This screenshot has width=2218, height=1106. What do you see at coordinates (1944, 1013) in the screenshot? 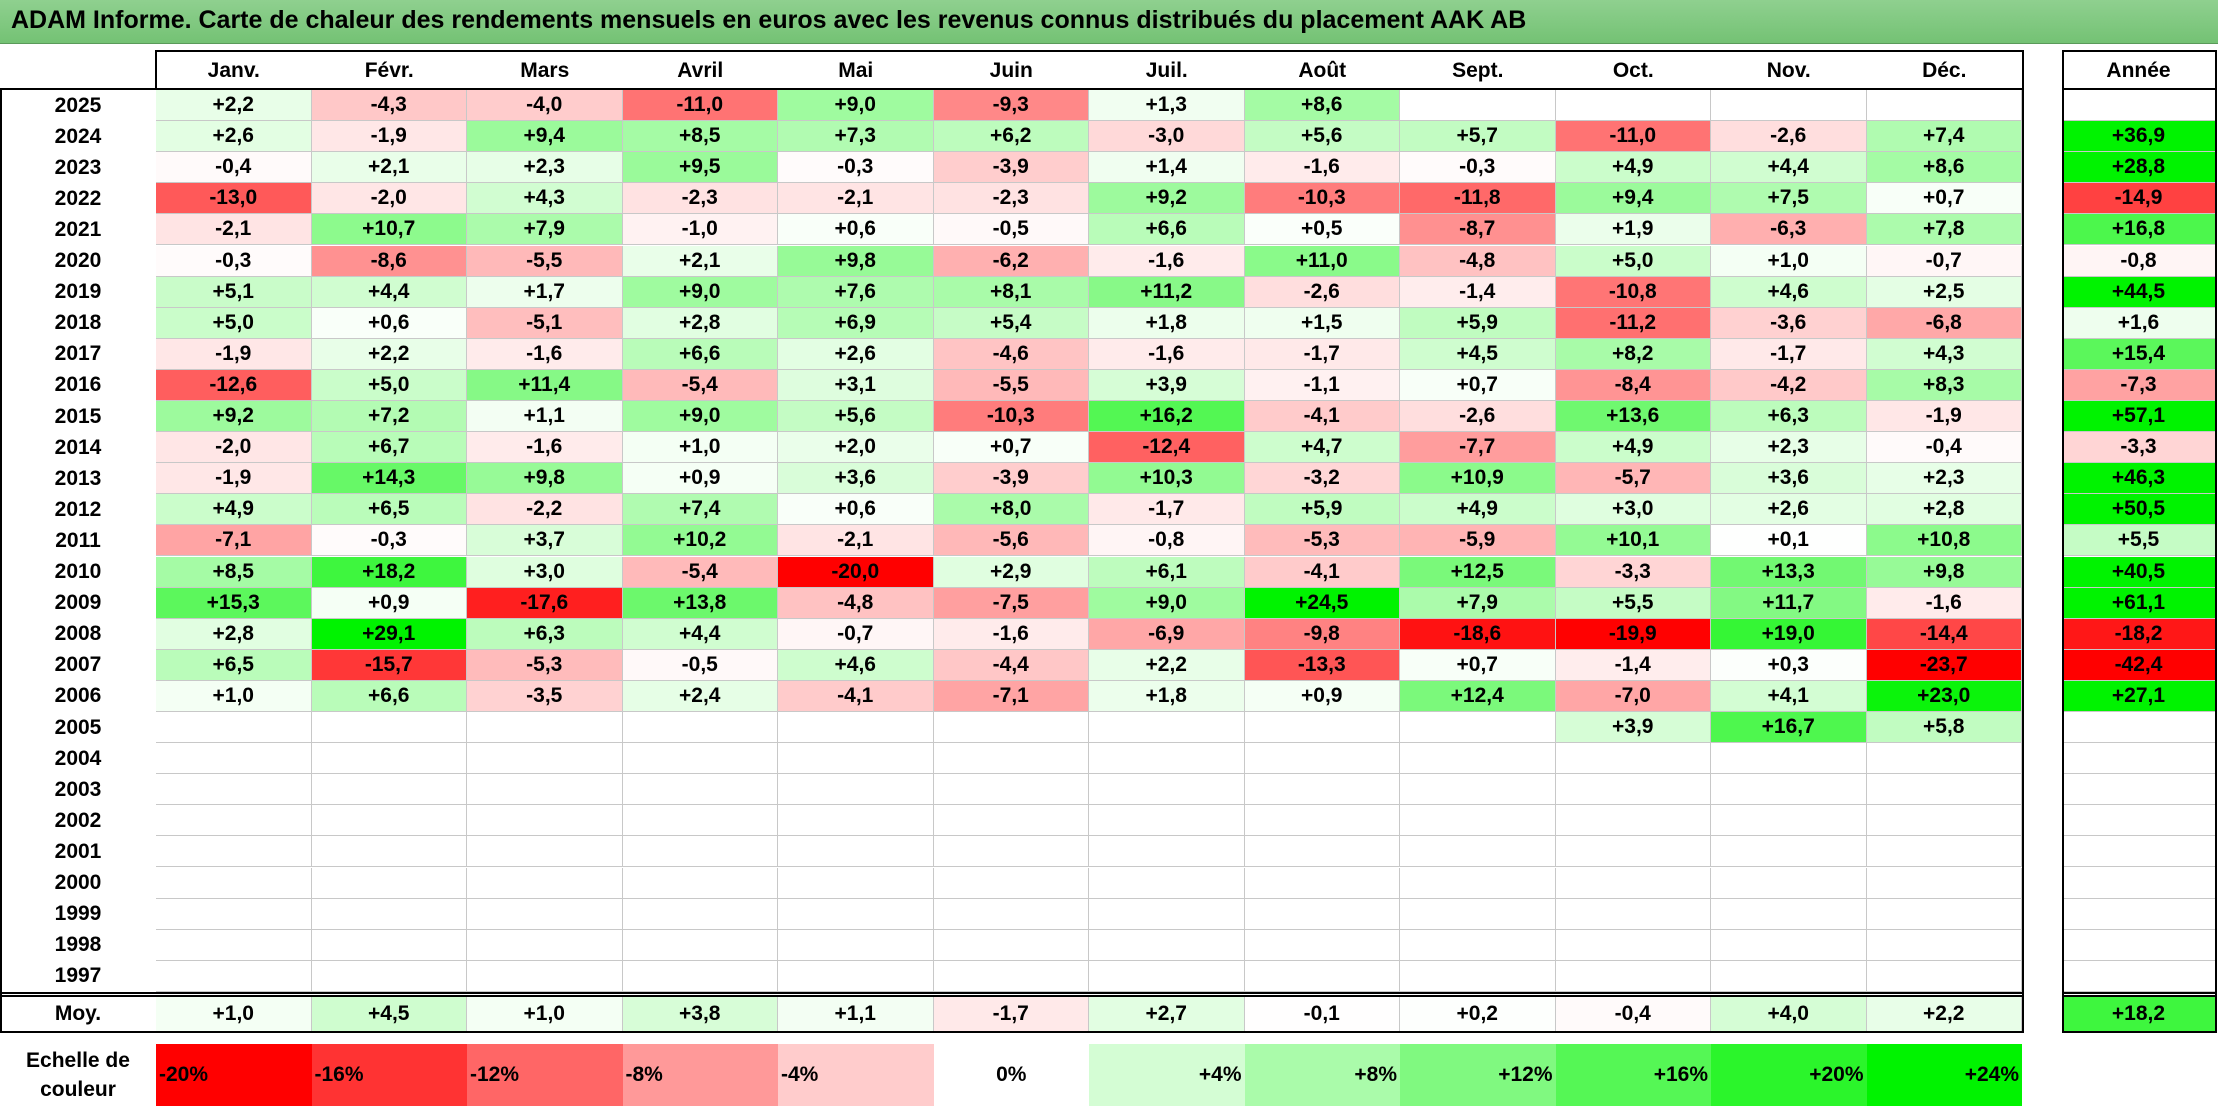
I see `average-cell: +2,2` at bounding box center [1944, 1013].